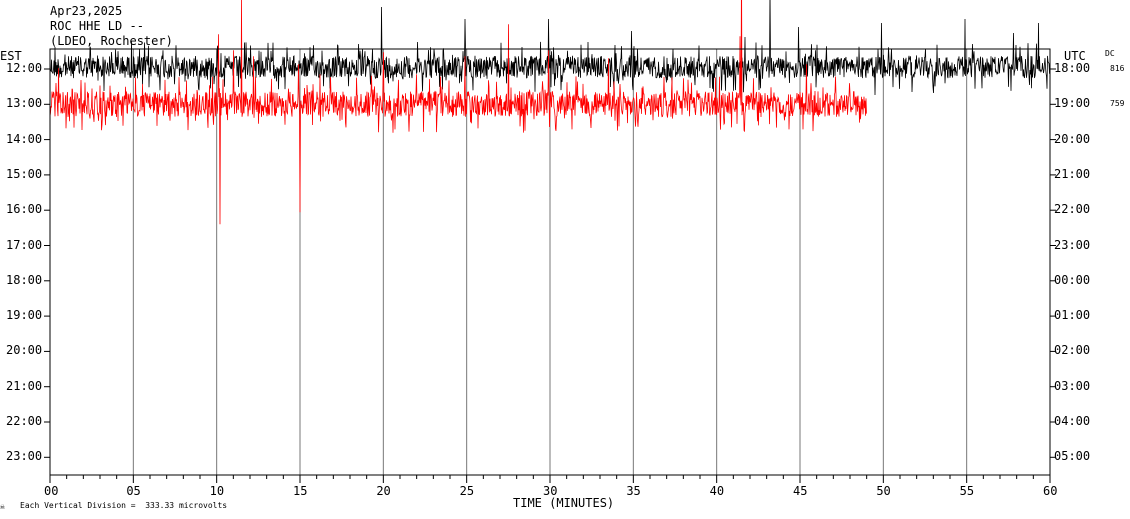 The image size is (1130, 519). I want to click on x-tick-label: 05, so click(133, 491).